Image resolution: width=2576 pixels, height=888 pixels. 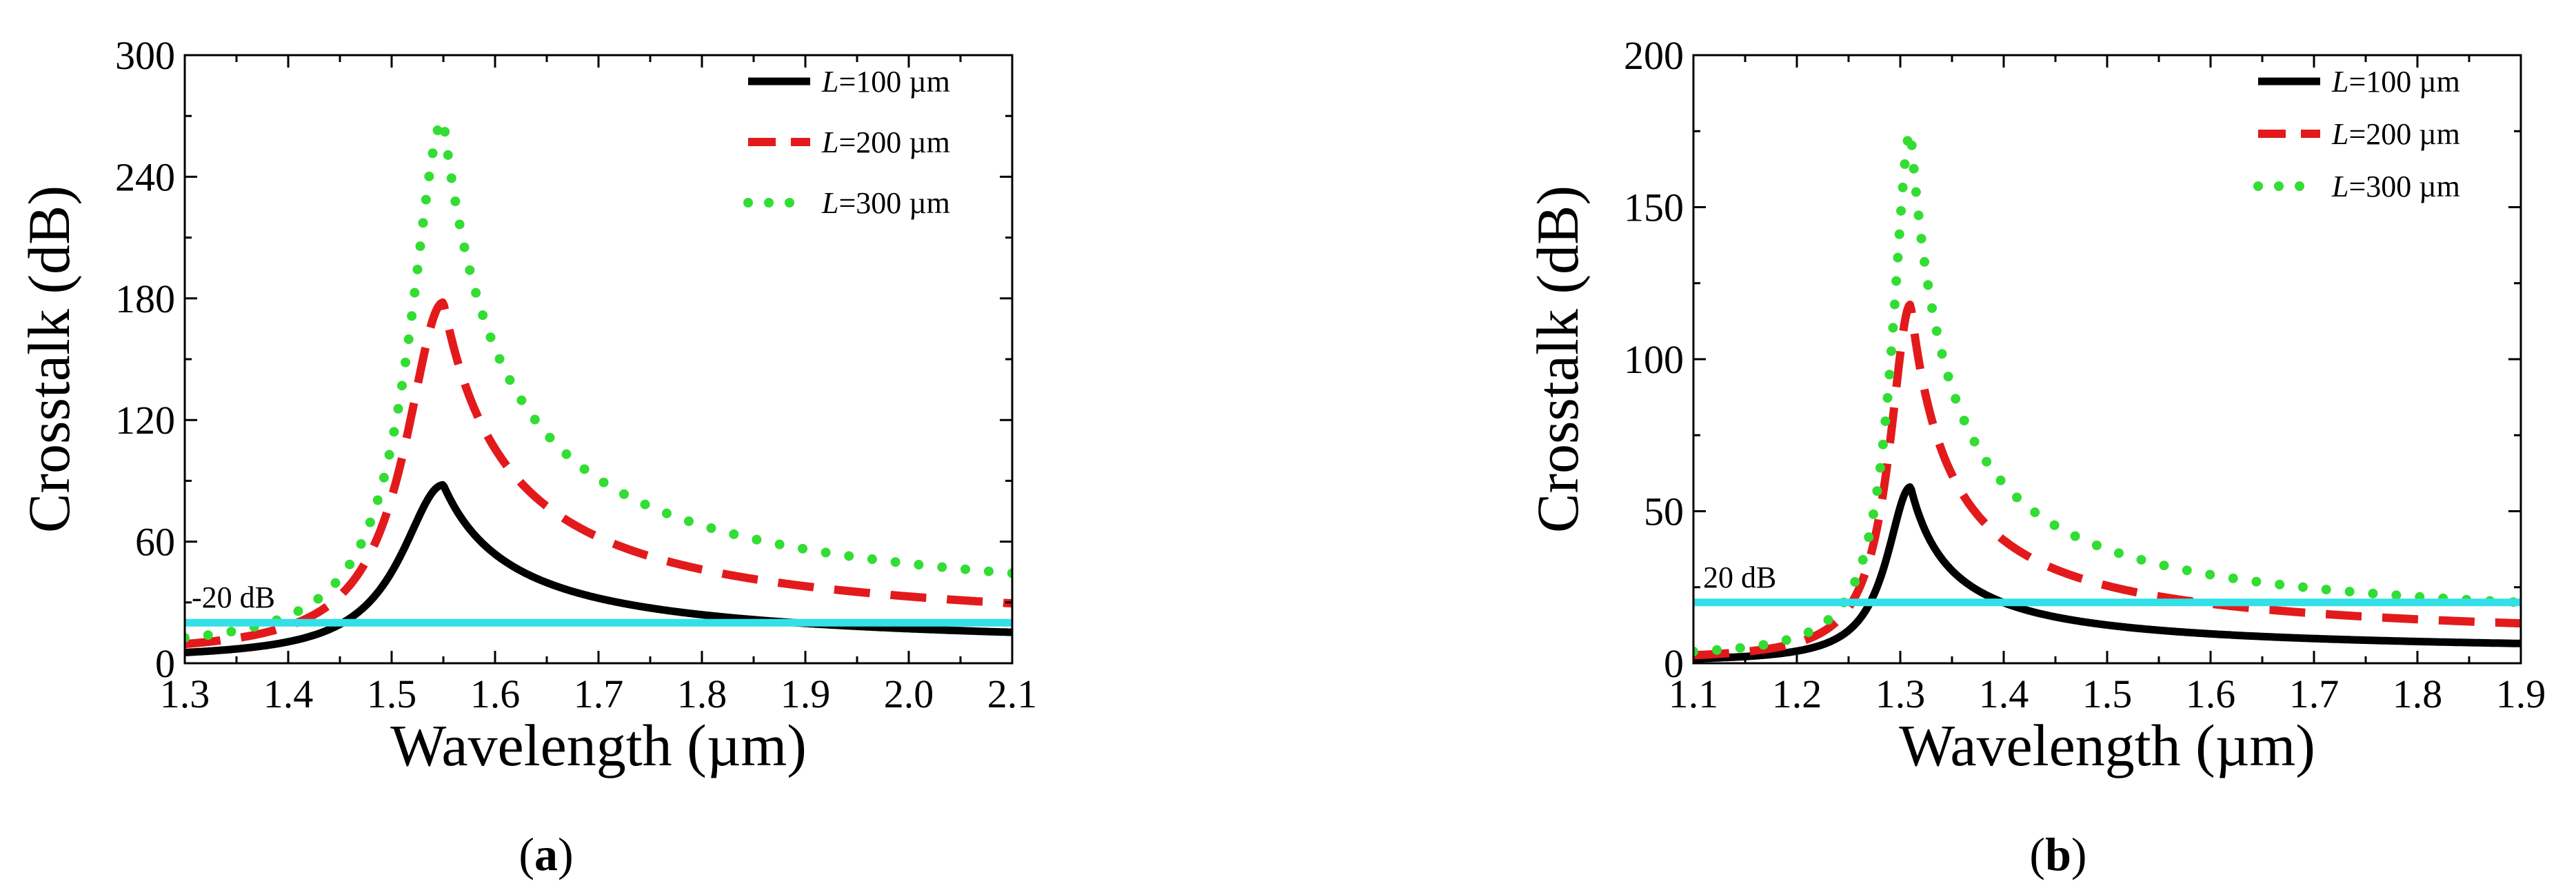 What do you see at coordinates (1654, 359) in the screenshot?
I see `y-tick-label: 100` at bounding box center [1654, 359].